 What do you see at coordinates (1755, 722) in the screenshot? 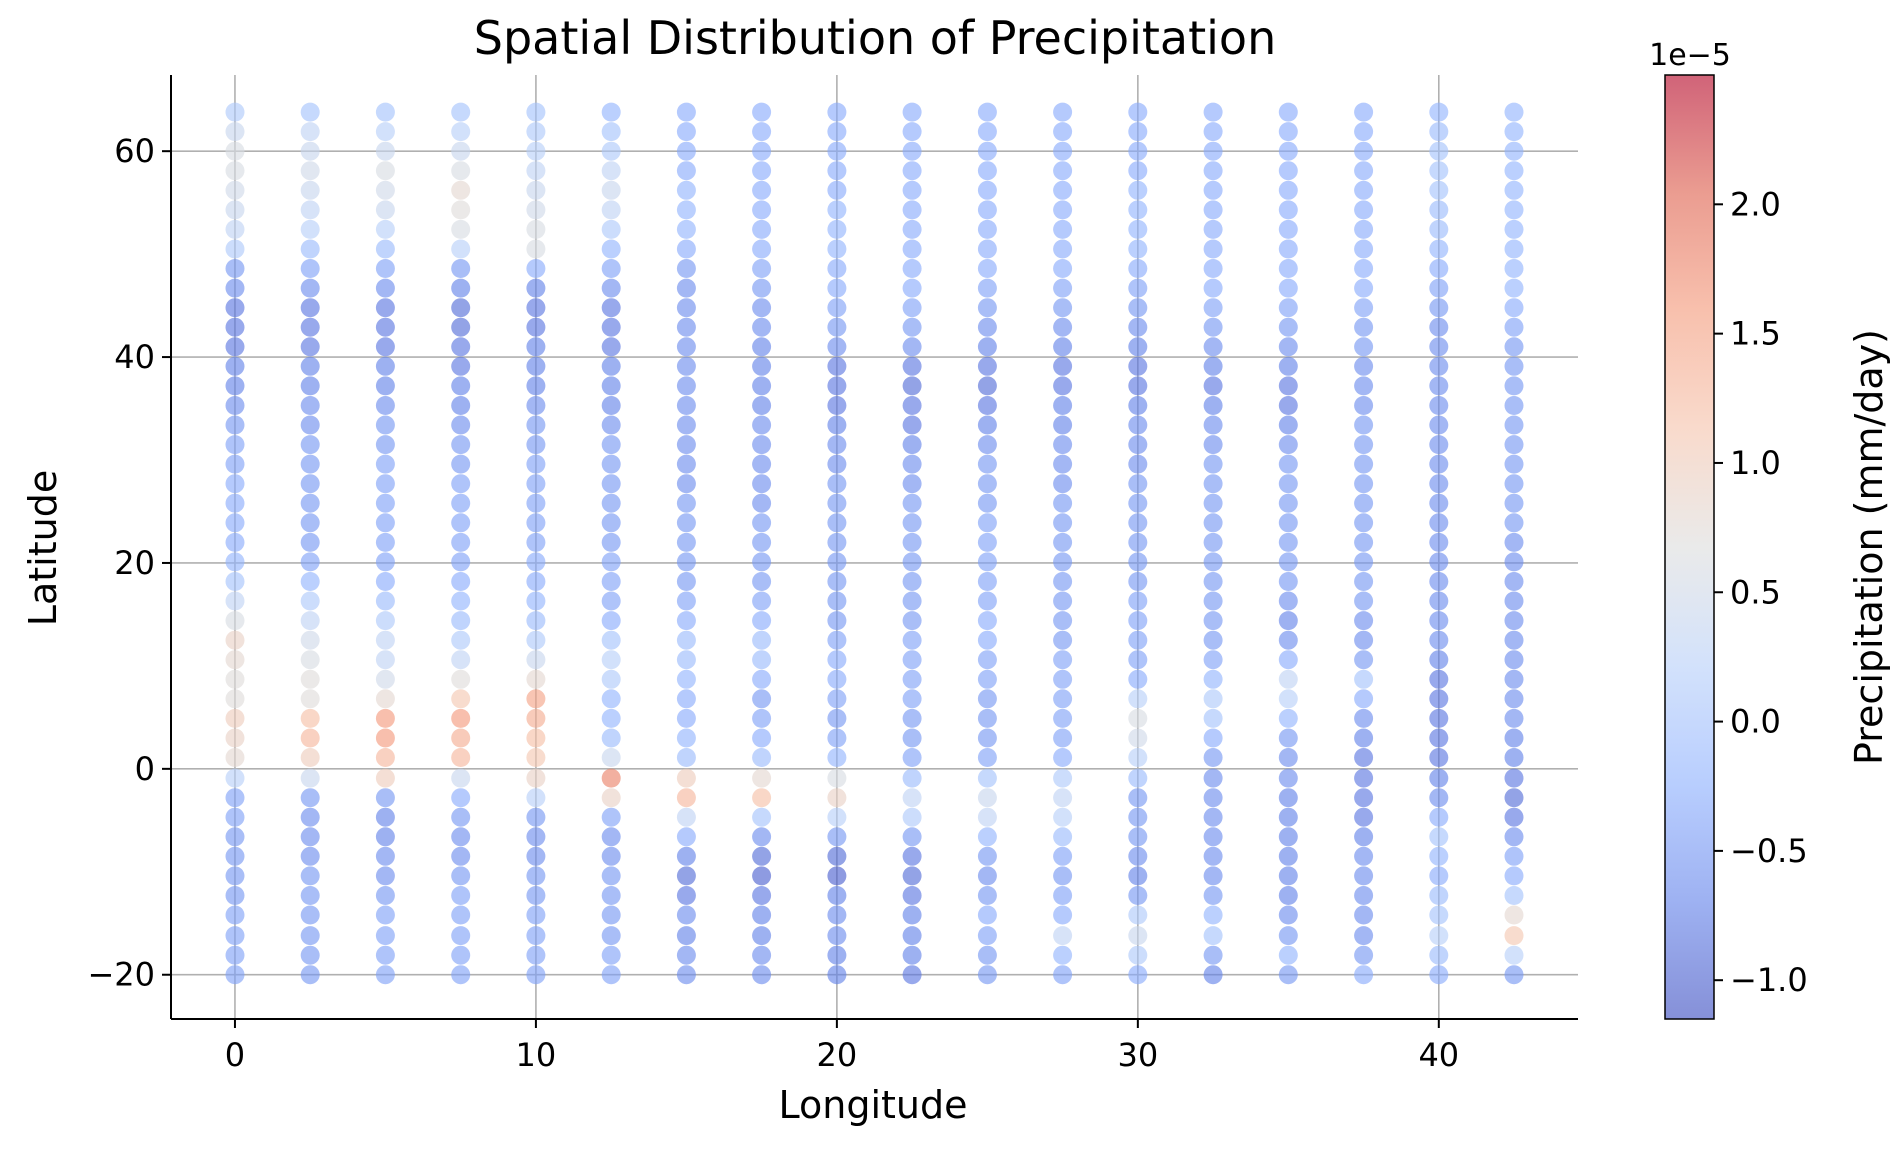
I see `colorbar-tick-label: 0.0` at bounding box center [1755, 722].